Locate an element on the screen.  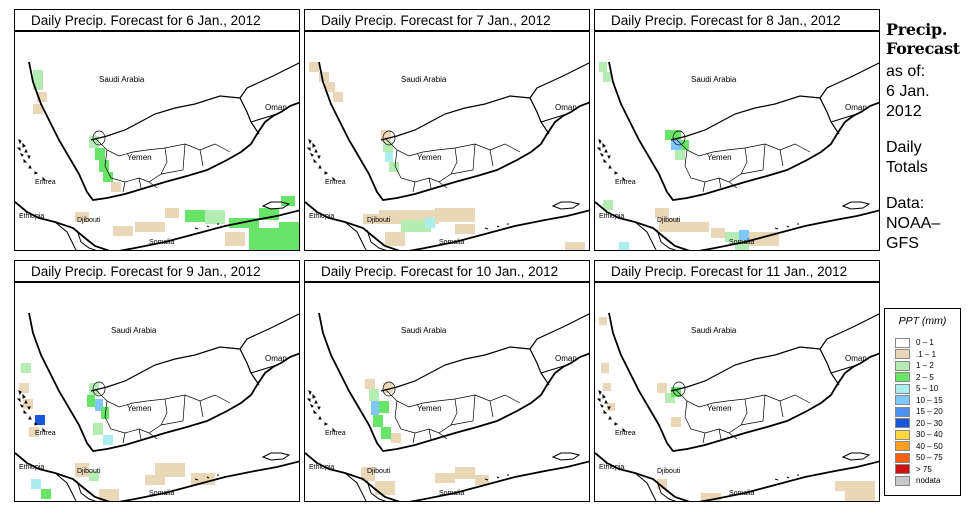
legend-label: 20 – 30 is located at coordinates (929, 423).